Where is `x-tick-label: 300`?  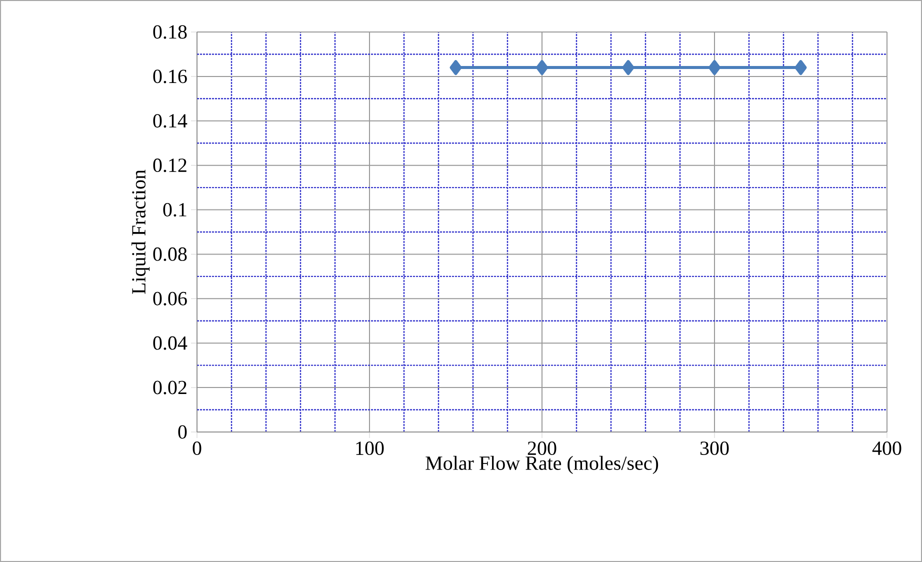 x-tick-label: 300 is located at coordinates (714, 449).